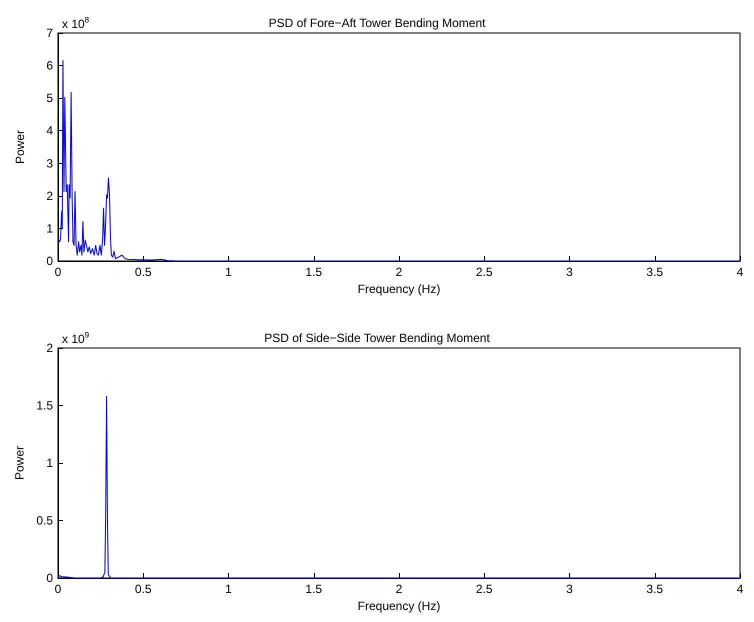  Describe the element at coordinates (45, 405) in the screenshot. I see `y-tick-label: 1.5` at that location.